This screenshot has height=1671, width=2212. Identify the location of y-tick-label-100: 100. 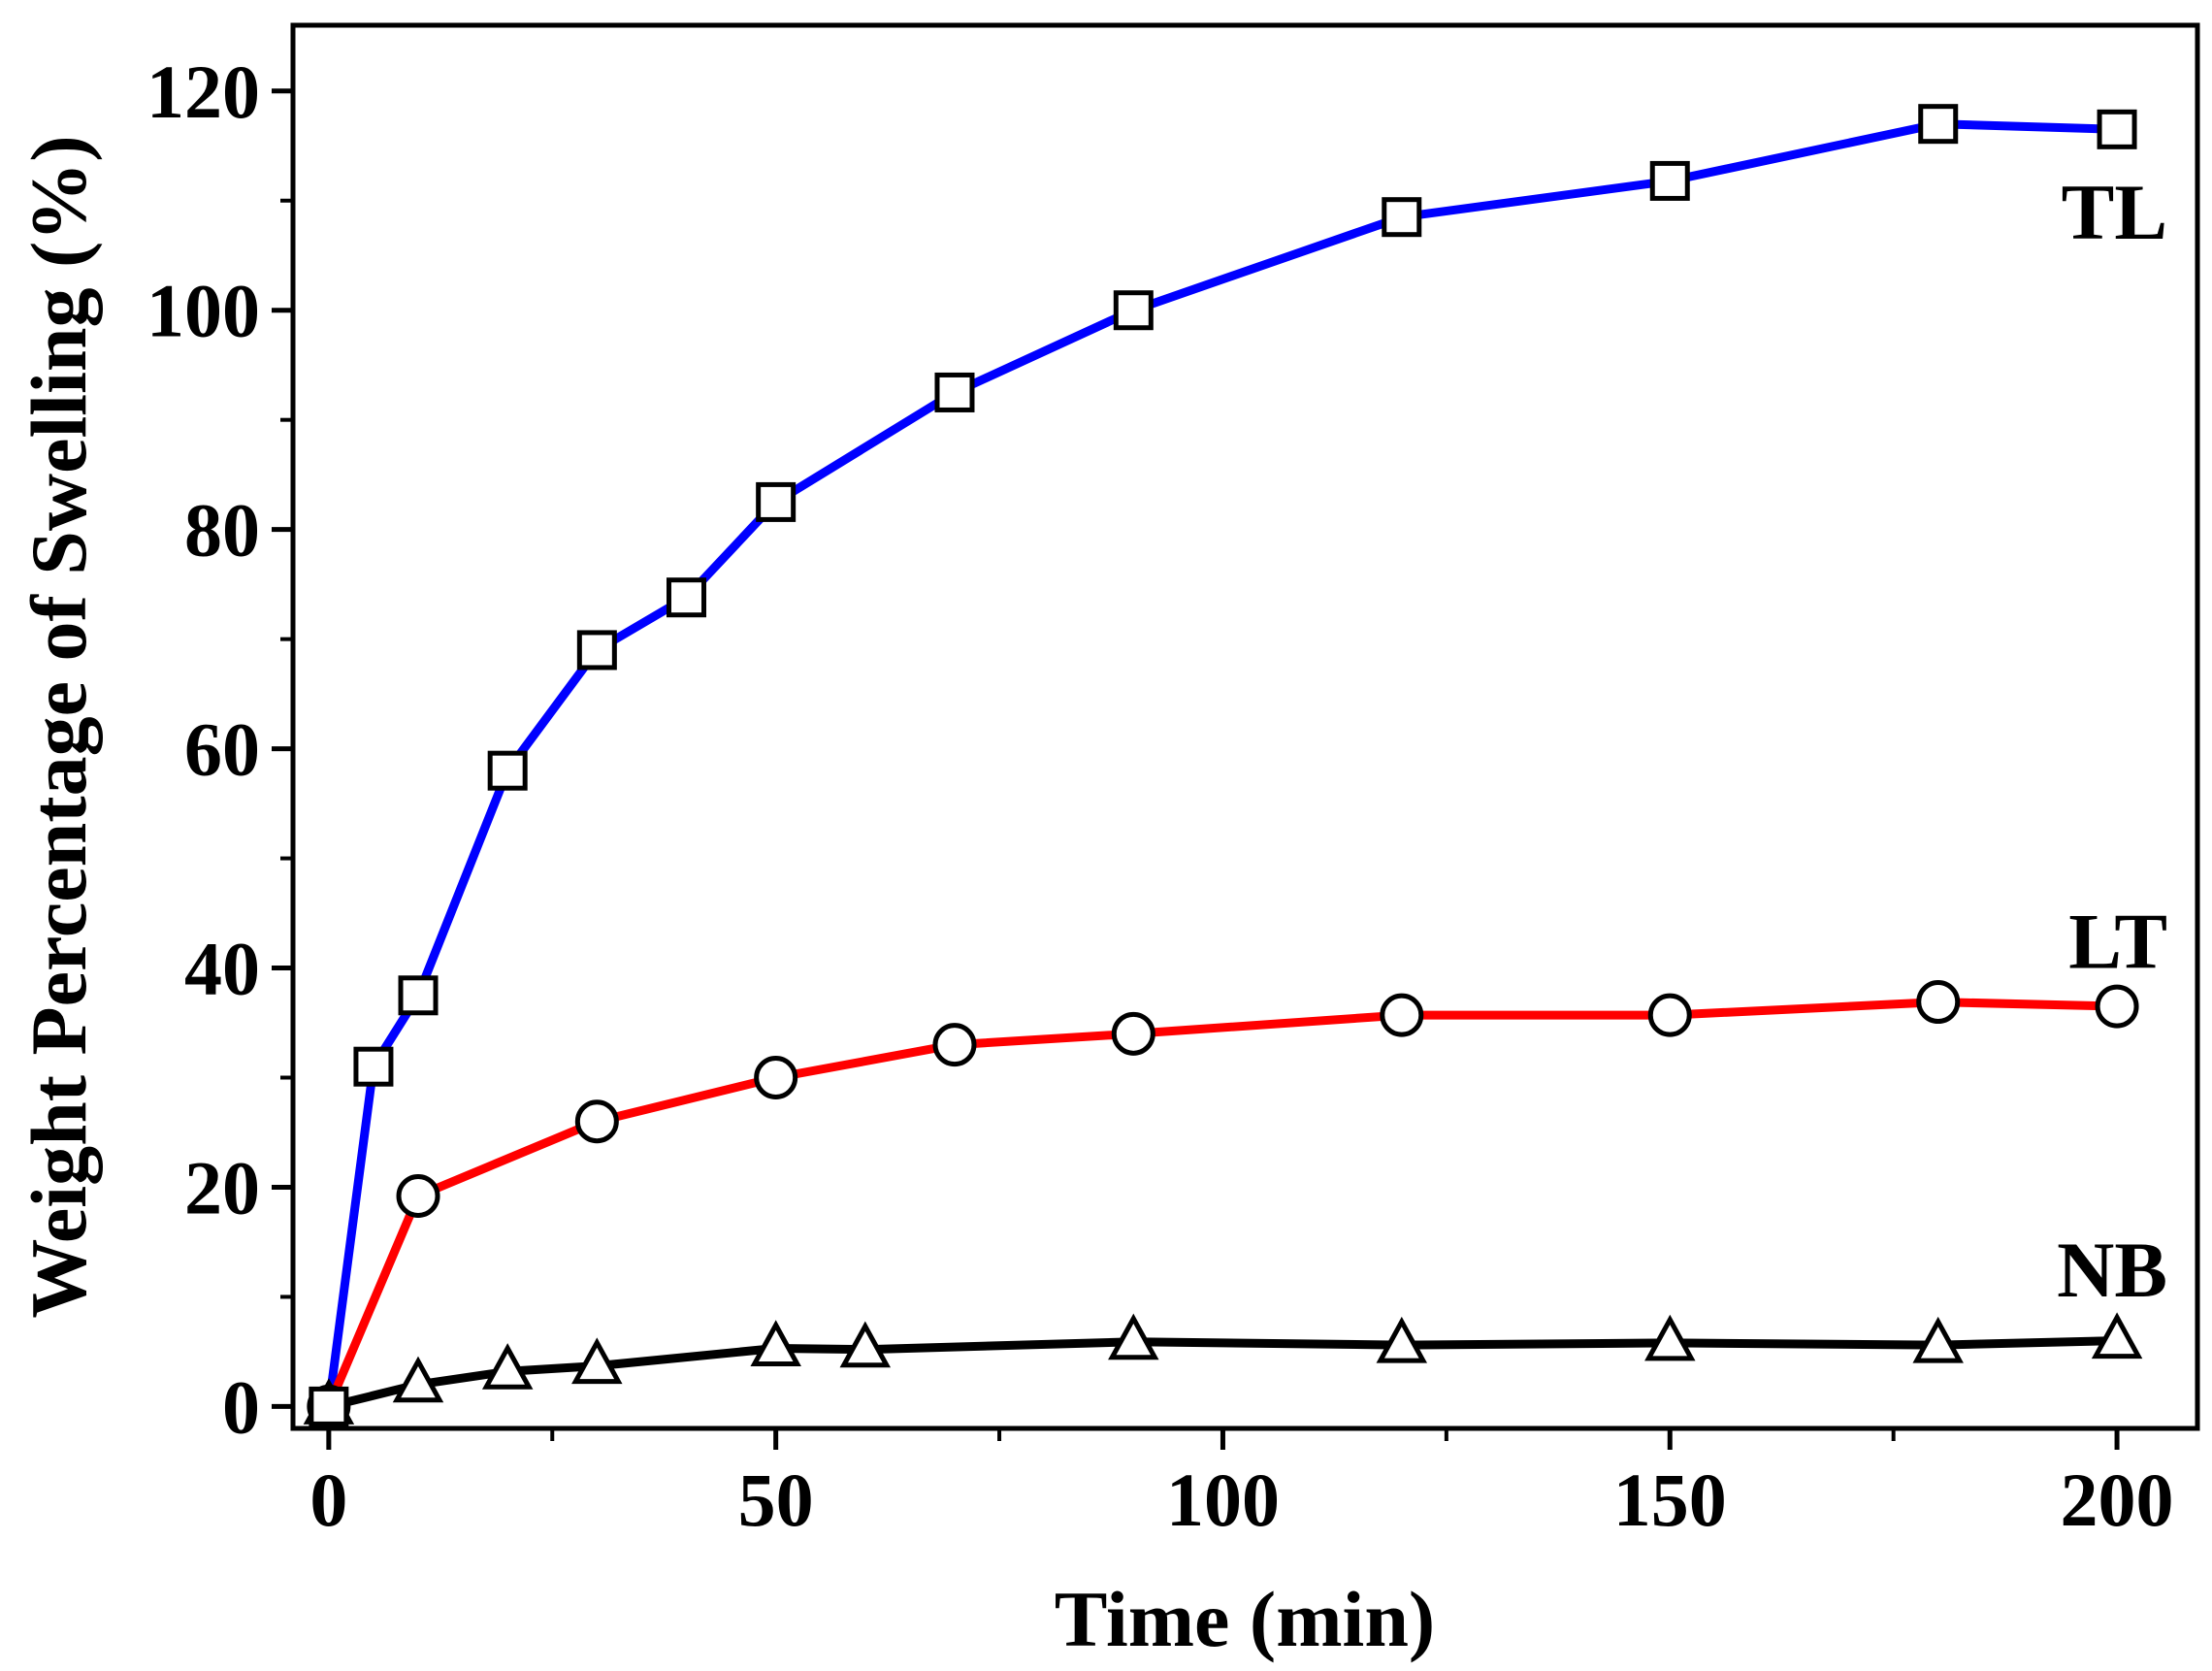
(203, 311).